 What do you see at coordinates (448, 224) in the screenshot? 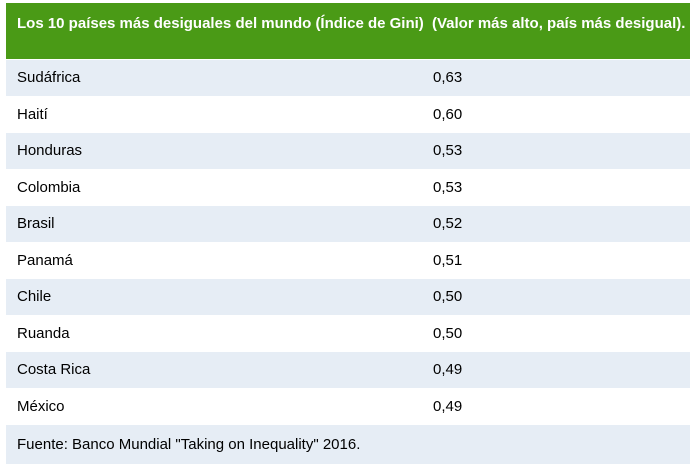
I see `gini-value-cell: 0,52` at bounding box center [448, 224].